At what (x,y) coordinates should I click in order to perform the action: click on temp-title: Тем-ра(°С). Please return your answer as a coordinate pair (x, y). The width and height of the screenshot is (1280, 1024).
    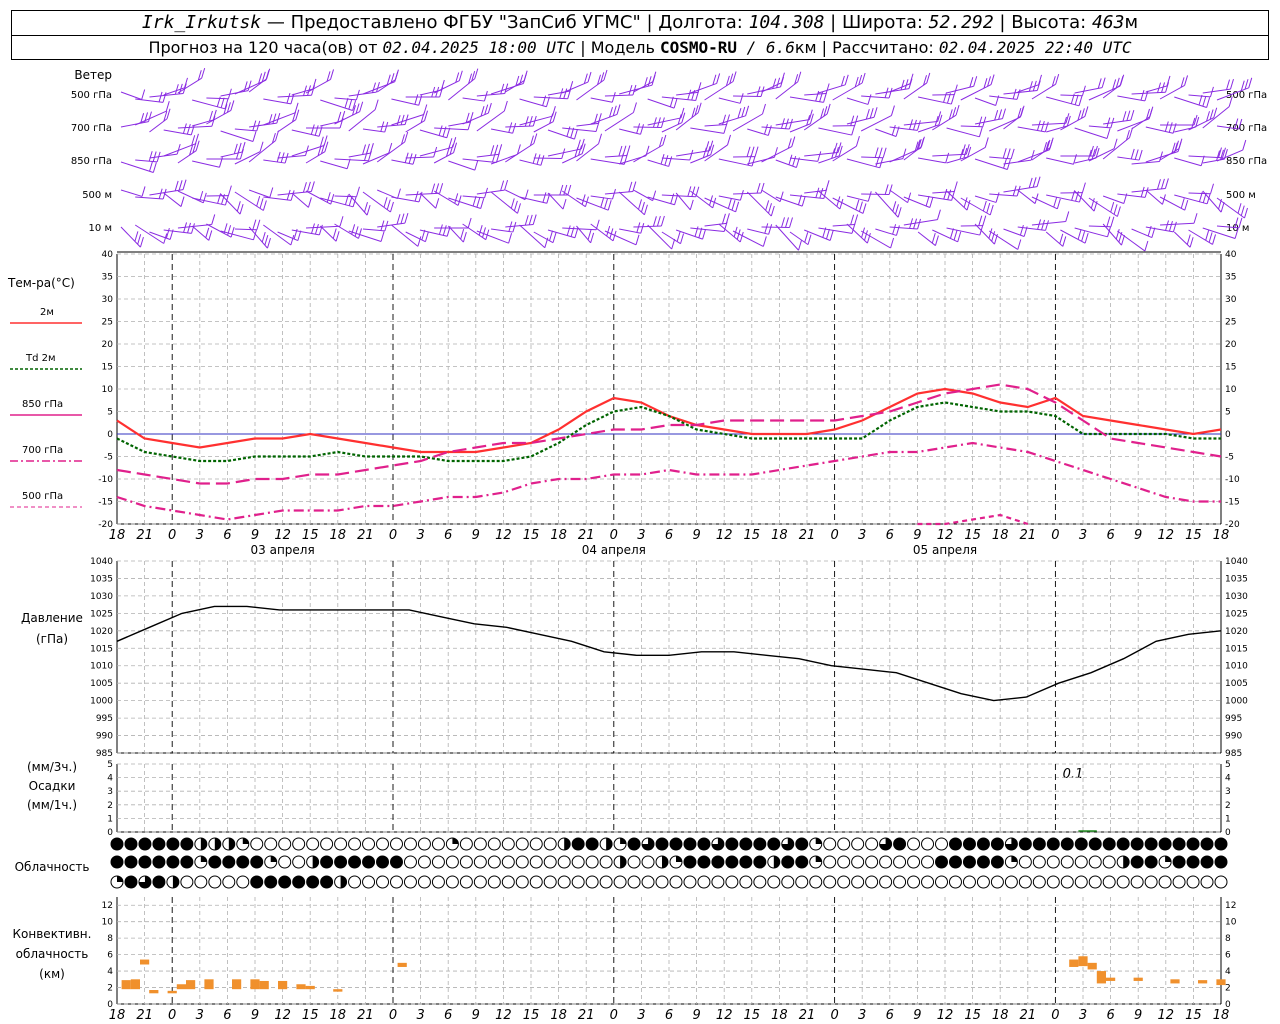
    Looking at the image, I should click on (41, 283).